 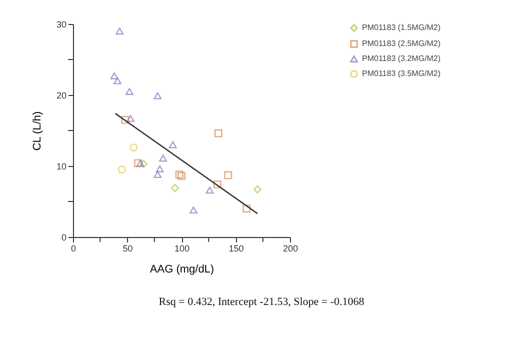 I want to click on x-tick-label: 150, so click(x=236, y=249).